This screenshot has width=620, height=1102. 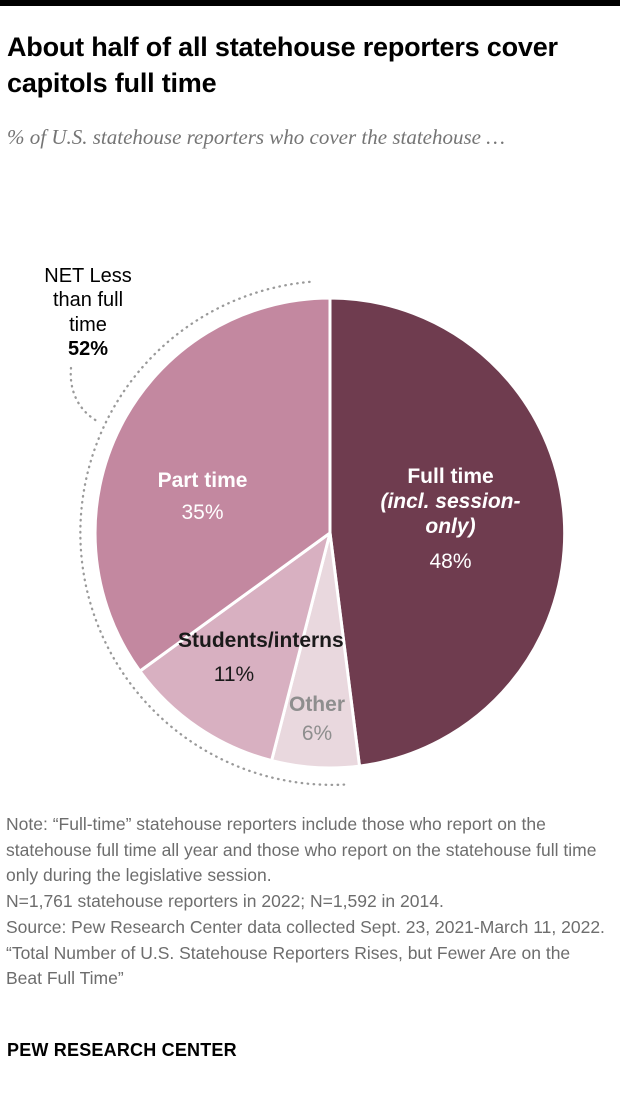 I want to click on slice-label-students-interns-main: Students/interns, so click(x=261, y=640).